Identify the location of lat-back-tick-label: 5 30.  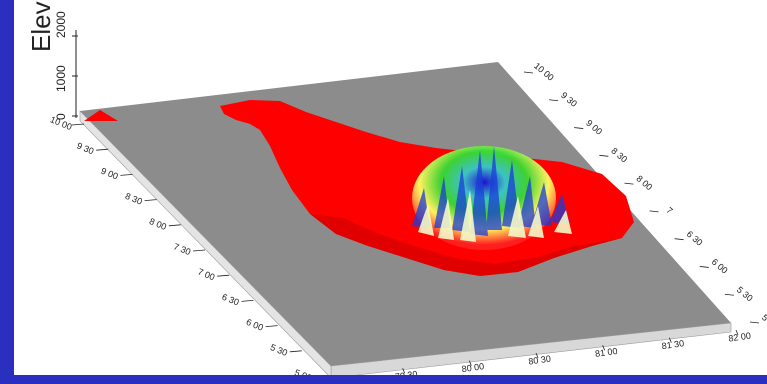
(745, 293).